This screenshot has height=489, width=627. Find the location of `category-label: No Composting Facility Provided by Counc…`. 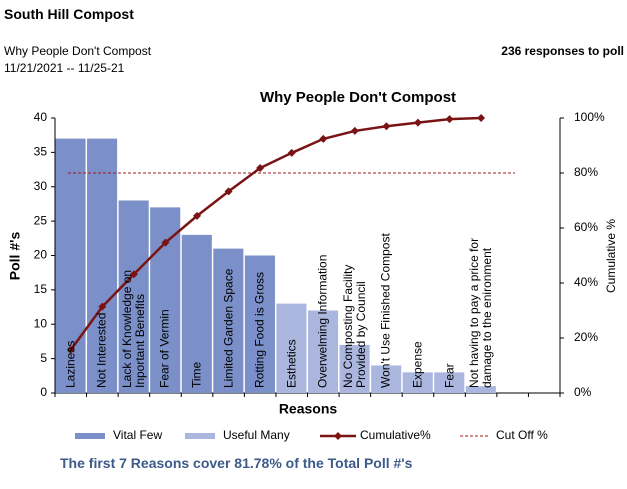

category-label: No Composting Facility Provided by Counc… is located at coordinates (354, 326).